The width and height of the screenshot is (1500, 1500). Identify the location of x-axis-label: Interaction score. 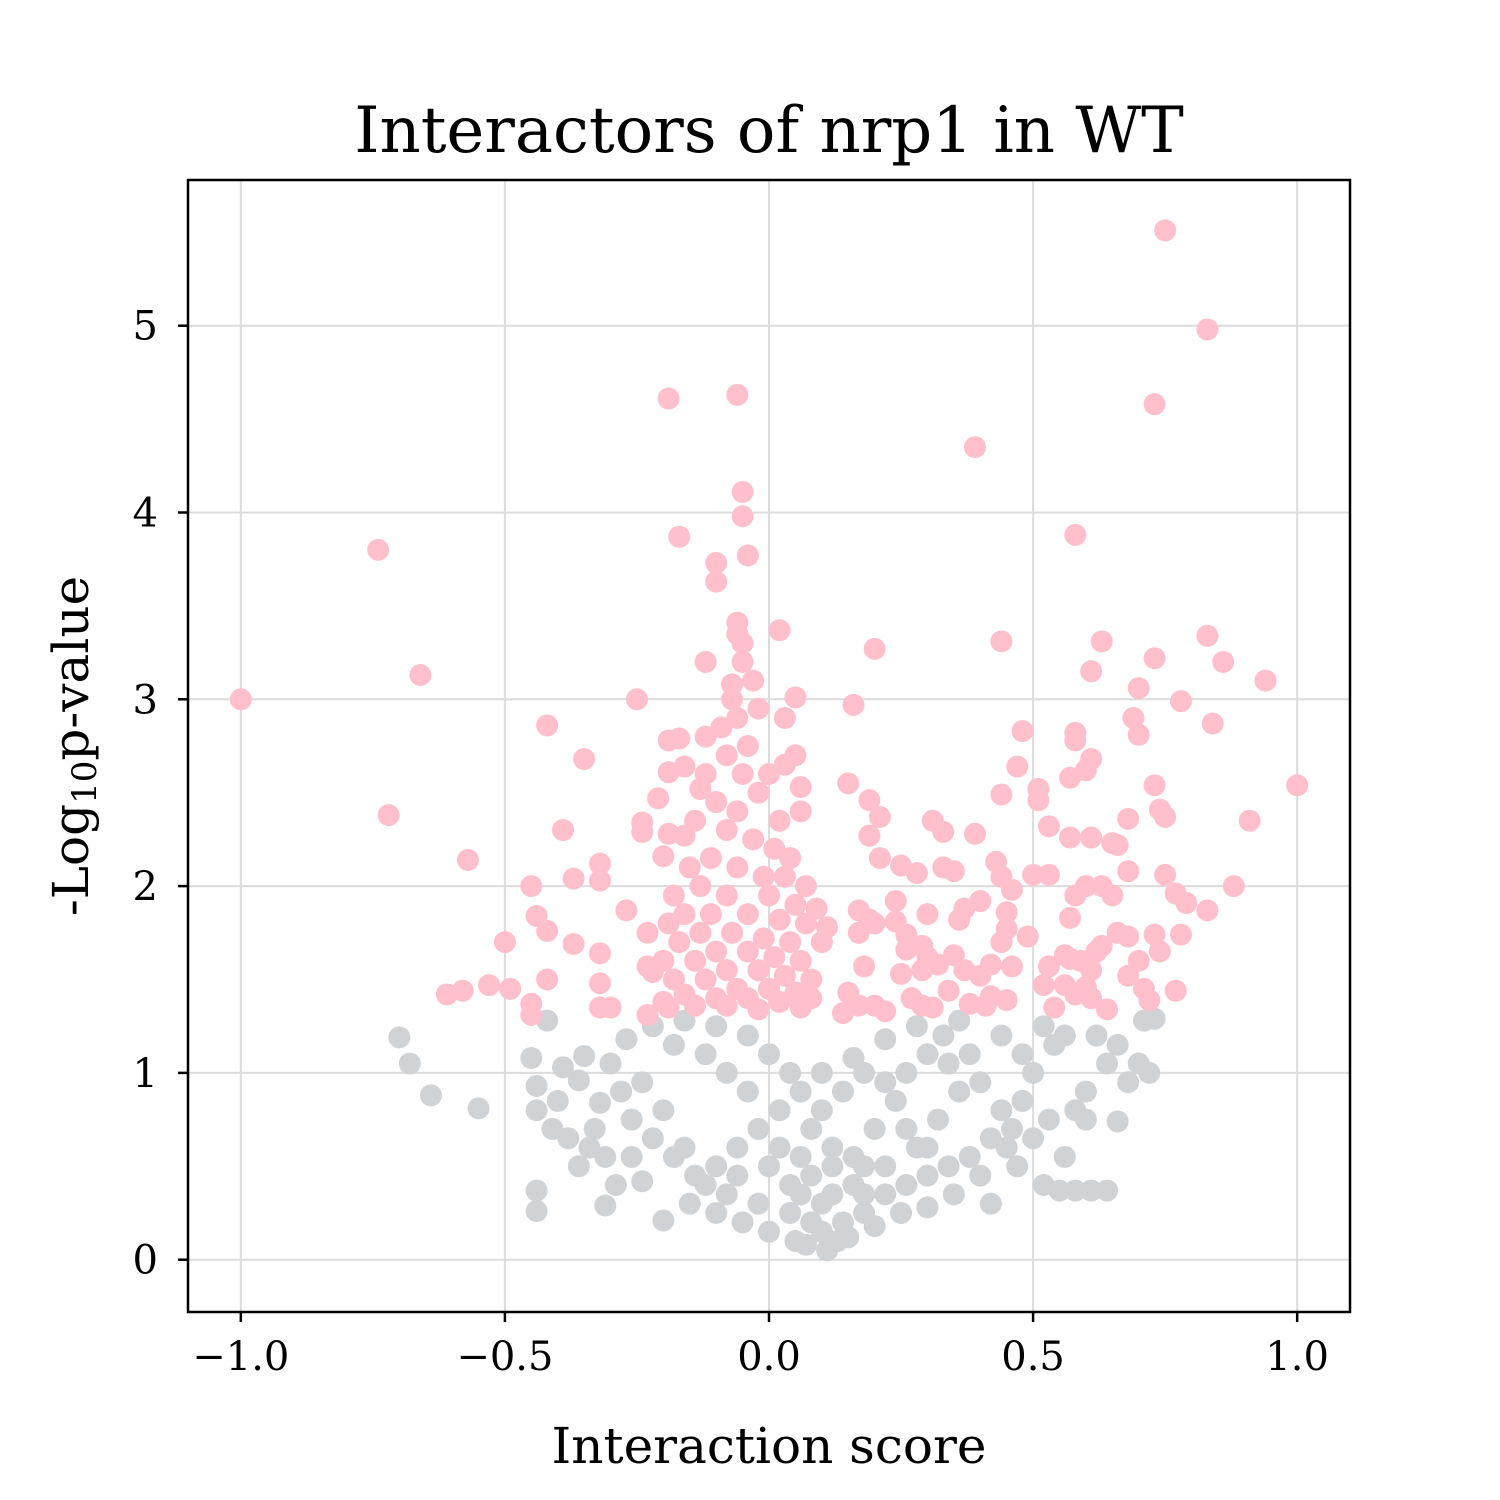
(769, 1446).